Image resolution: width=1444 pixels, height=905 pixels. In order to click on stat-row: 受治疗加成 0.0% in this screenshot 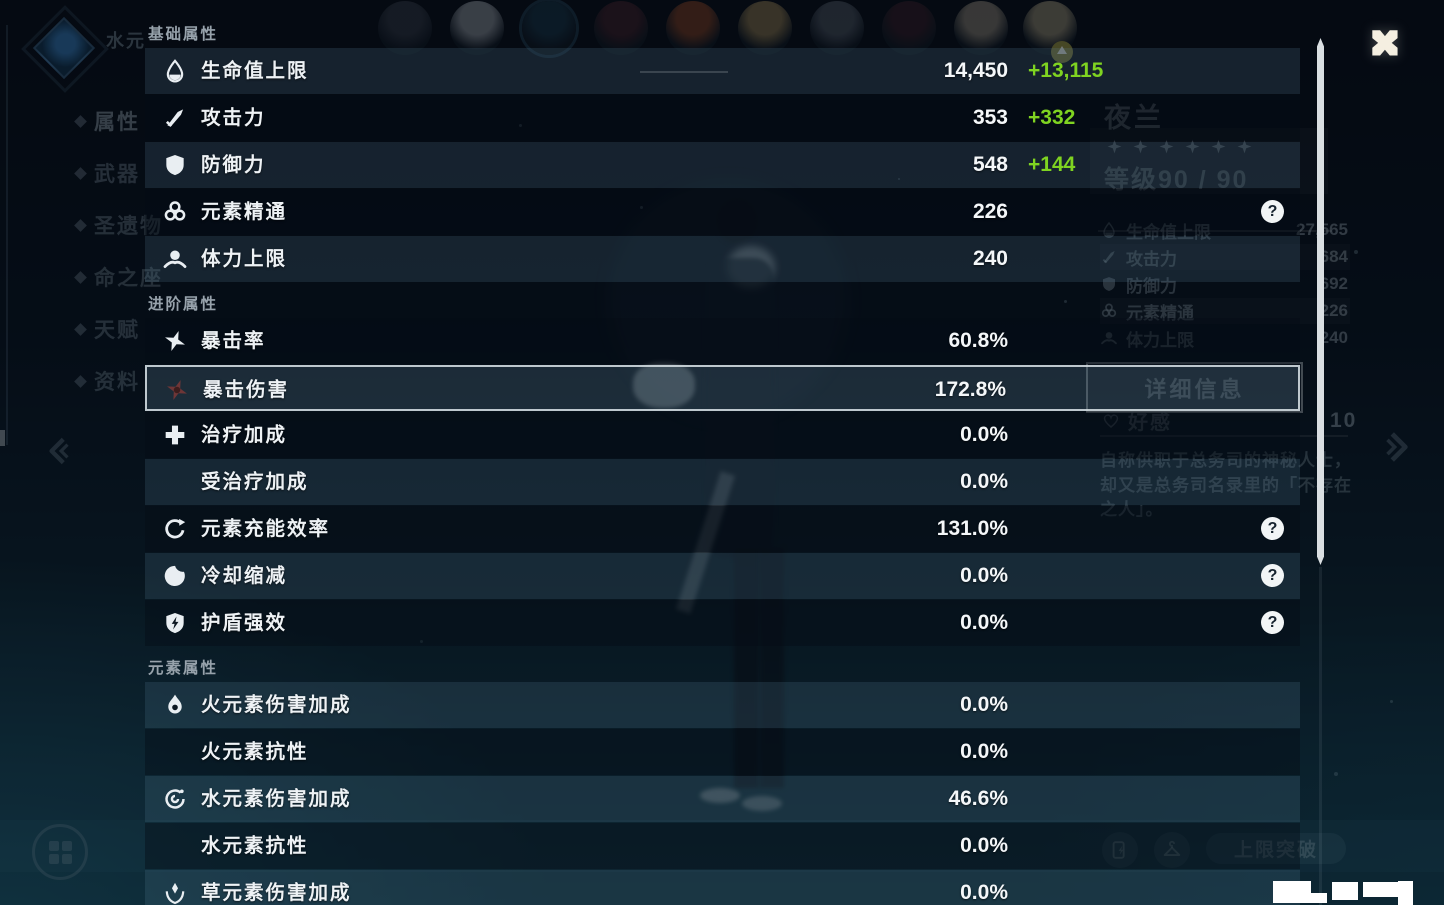, I will do `click(722, 482)`.